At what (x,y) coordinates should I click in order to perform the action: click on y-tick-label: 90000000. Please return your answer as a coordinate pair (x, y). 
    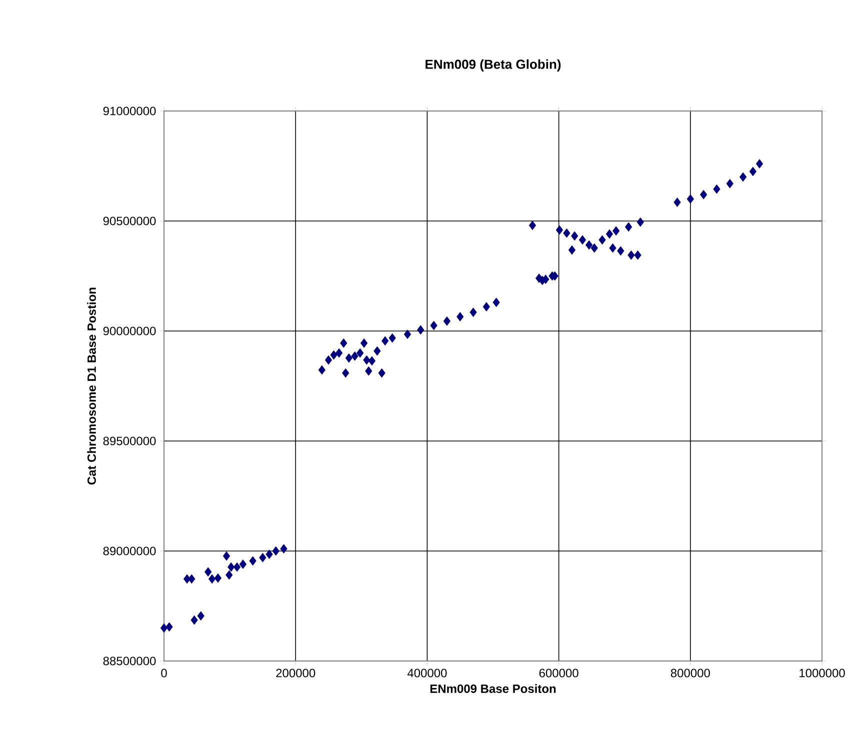
    Looking at the image, I should click on (129, 331).